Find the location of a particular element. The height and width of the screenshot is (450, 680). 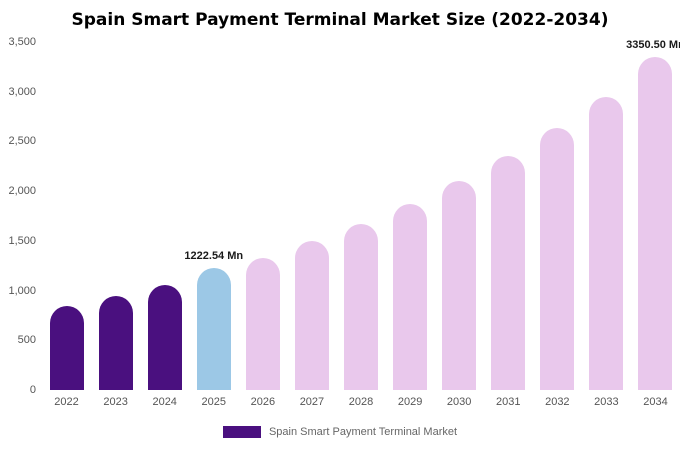

y-tick-label: 1,000 is located at coordinates (22, 290).